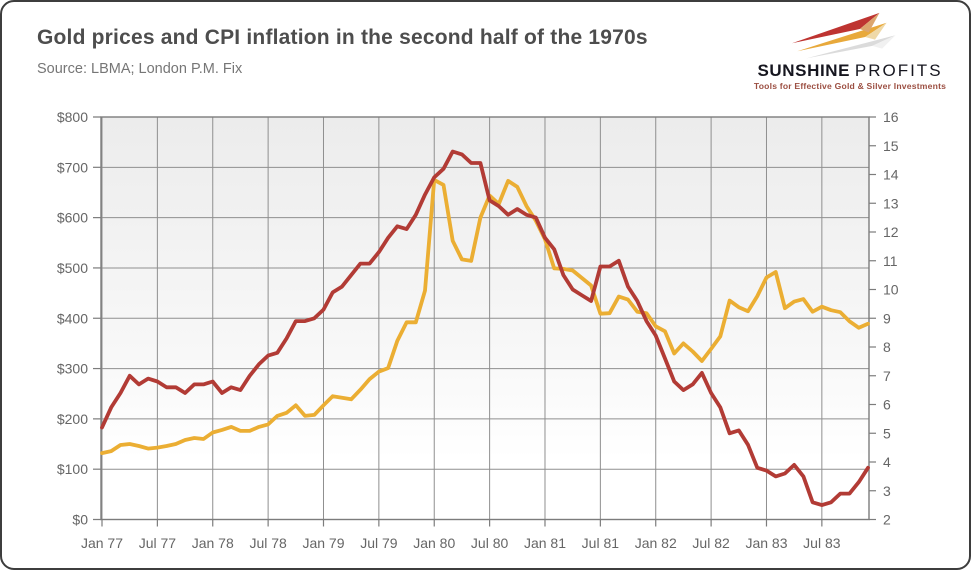 The width and height of the screenshot is (975, 574). Describe the element at coordinates (891, 290) in the screenshot. I see `svg-text: 10` at that location.